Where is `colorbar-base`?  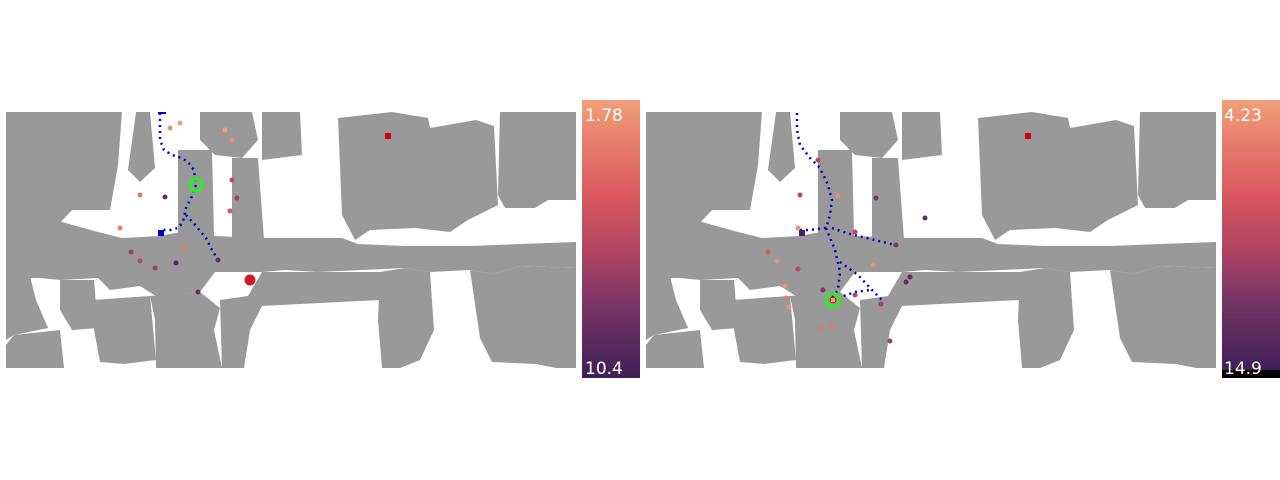
colorbar-base is located at coordinates (1251, 374).